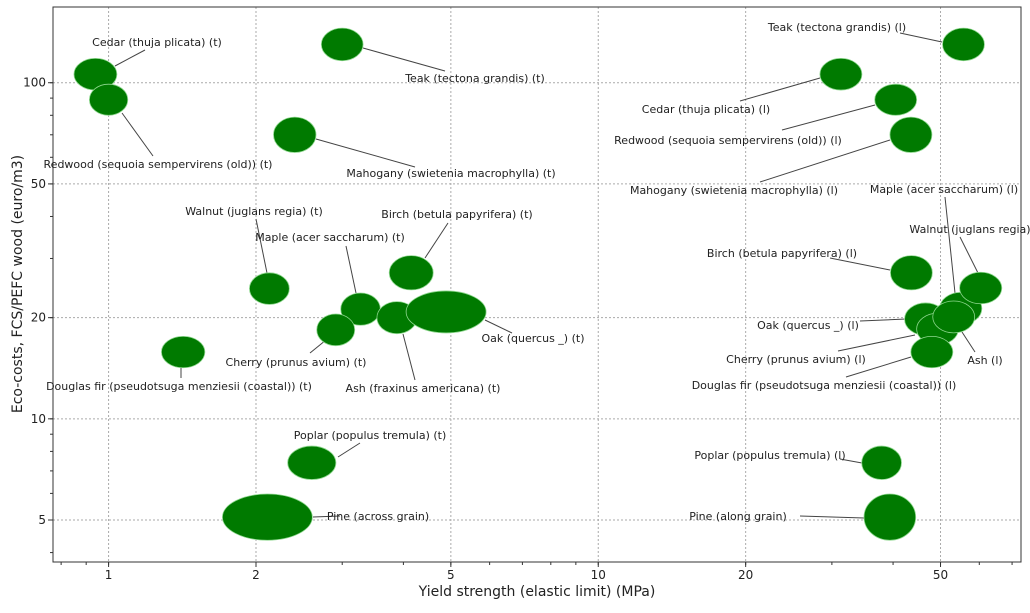 Image resolution: width=1030 pixels, height=613 pixels. Describe the element at coordinates (157, 42) in the screenshot. I see `point-label: Cedar (thuja plicata) (t)` at that location.